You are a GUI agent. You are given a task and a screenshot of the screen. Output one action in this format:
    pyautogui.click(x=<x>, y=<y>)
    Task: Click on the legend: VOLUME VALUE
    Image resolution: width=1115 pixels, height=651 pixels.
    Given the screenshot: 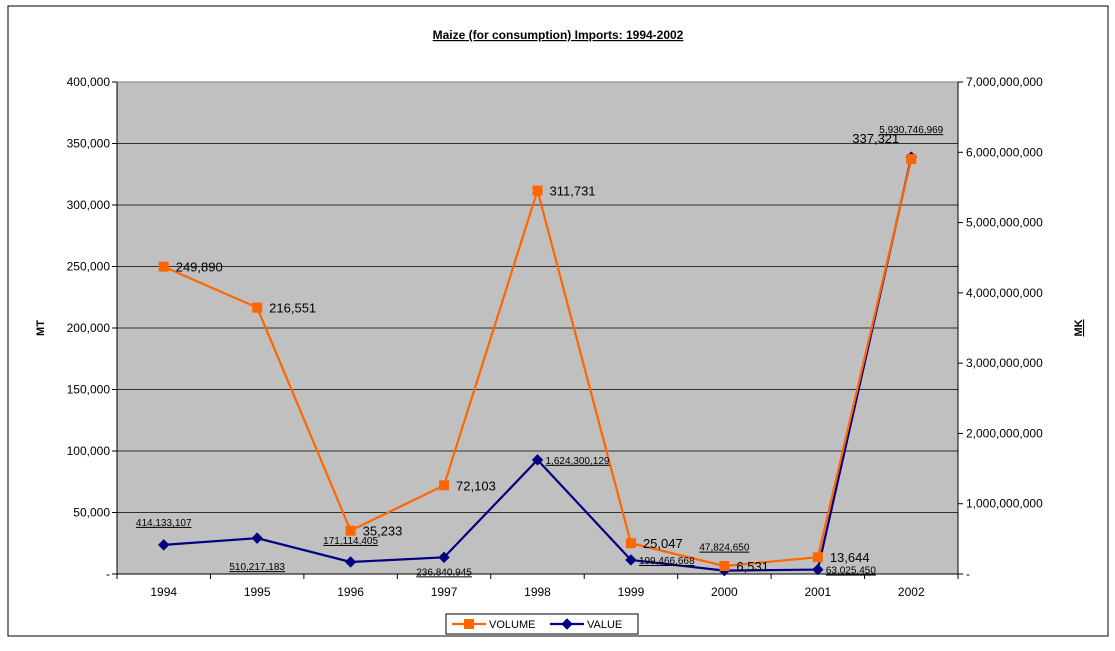 What is the action you would take?
    pyautogui.click(x=542, y=624)
    